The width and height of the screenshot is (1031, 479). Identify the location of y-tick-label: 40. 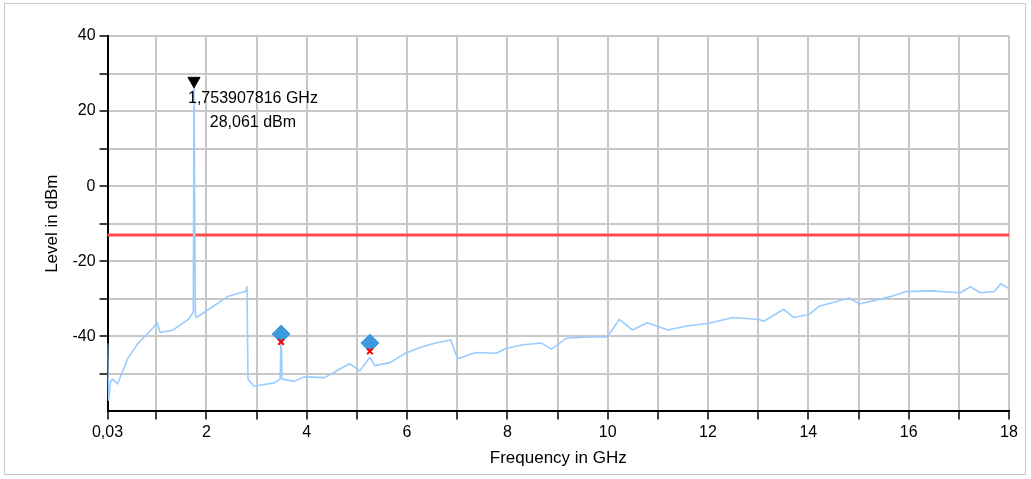
(86, 35).